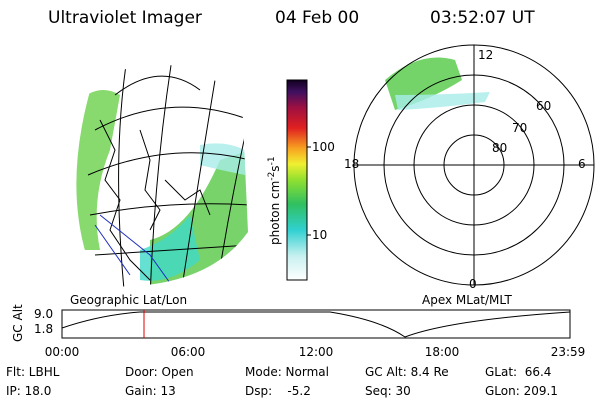 The width and height of the screenshot is (600, 400). What do you see at coordinates (43, 329) in the screenshot?
I see `timeline-y-label: 1.8` at bounding box center [43, 329].